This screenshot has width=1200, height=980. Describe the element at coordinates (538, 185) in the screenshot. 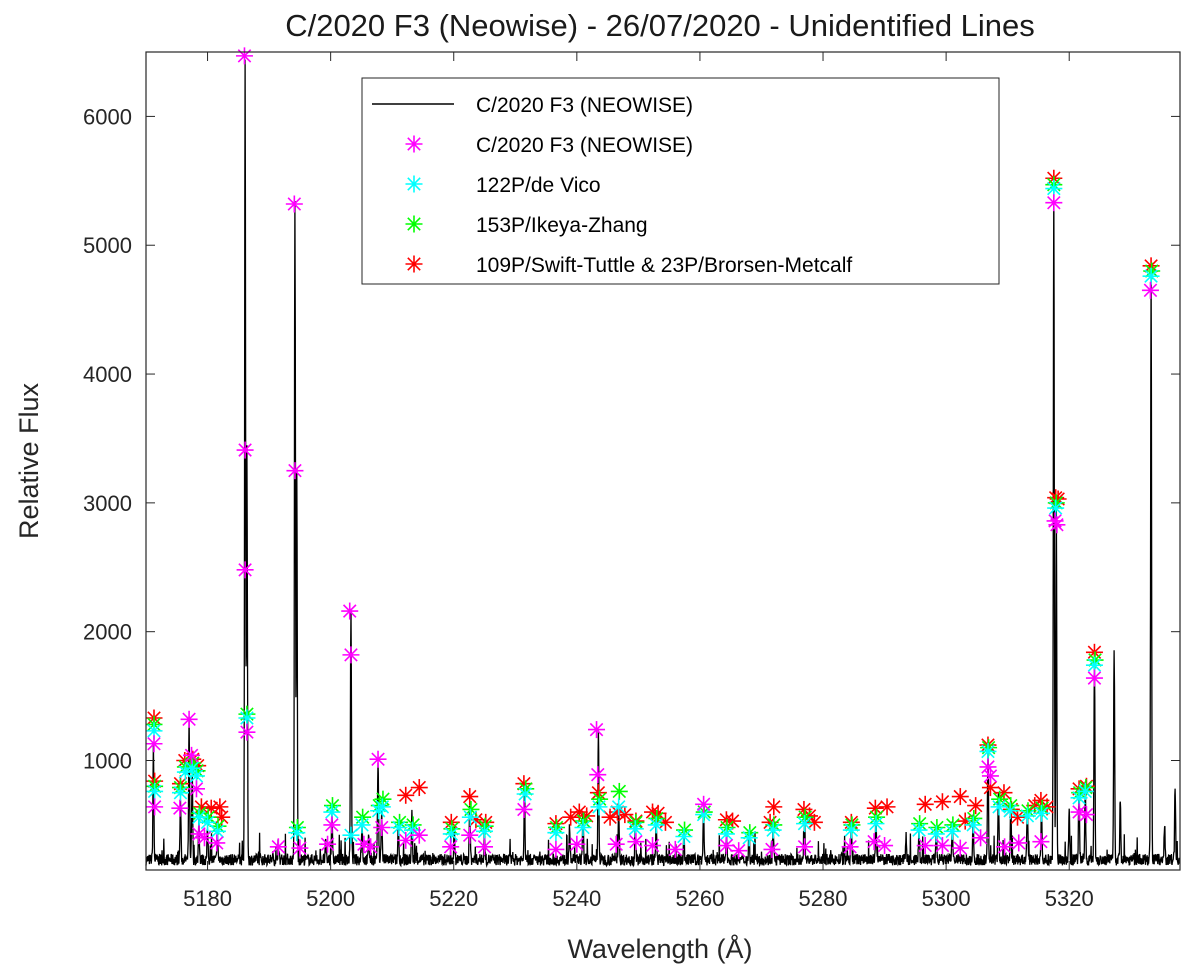

I see `legend-entry-label: 122P/de Vico` at that location.